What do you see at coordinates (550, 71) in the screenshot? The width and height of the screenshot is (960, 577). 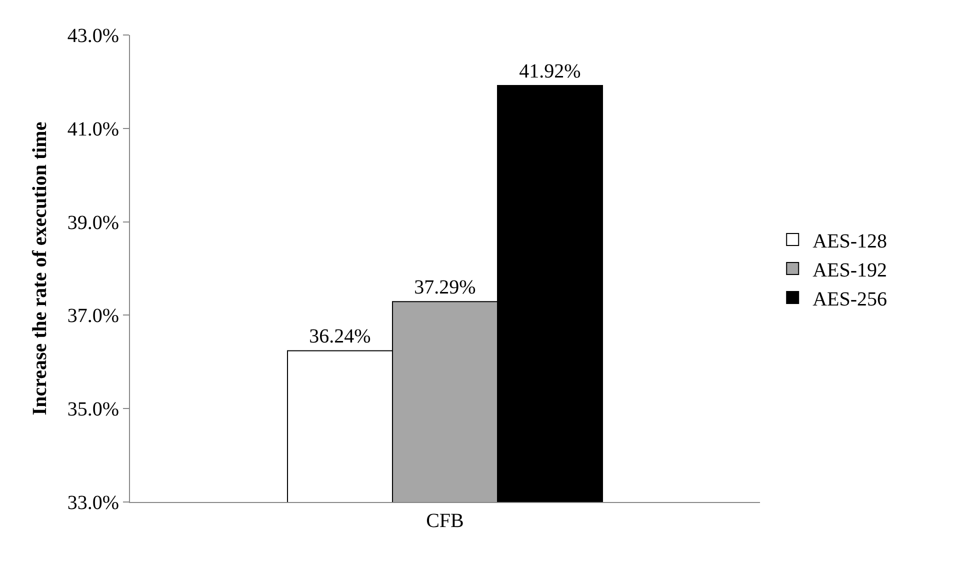 I see `data-label: 41.92%` at bounding box center [550, 71].